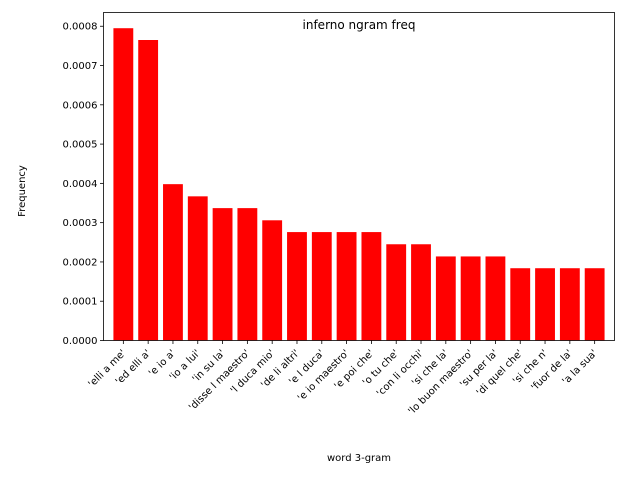 This screenshot has width=640, height=480. I want to click on y-tick-label: 0.0005, so click(80, 145).